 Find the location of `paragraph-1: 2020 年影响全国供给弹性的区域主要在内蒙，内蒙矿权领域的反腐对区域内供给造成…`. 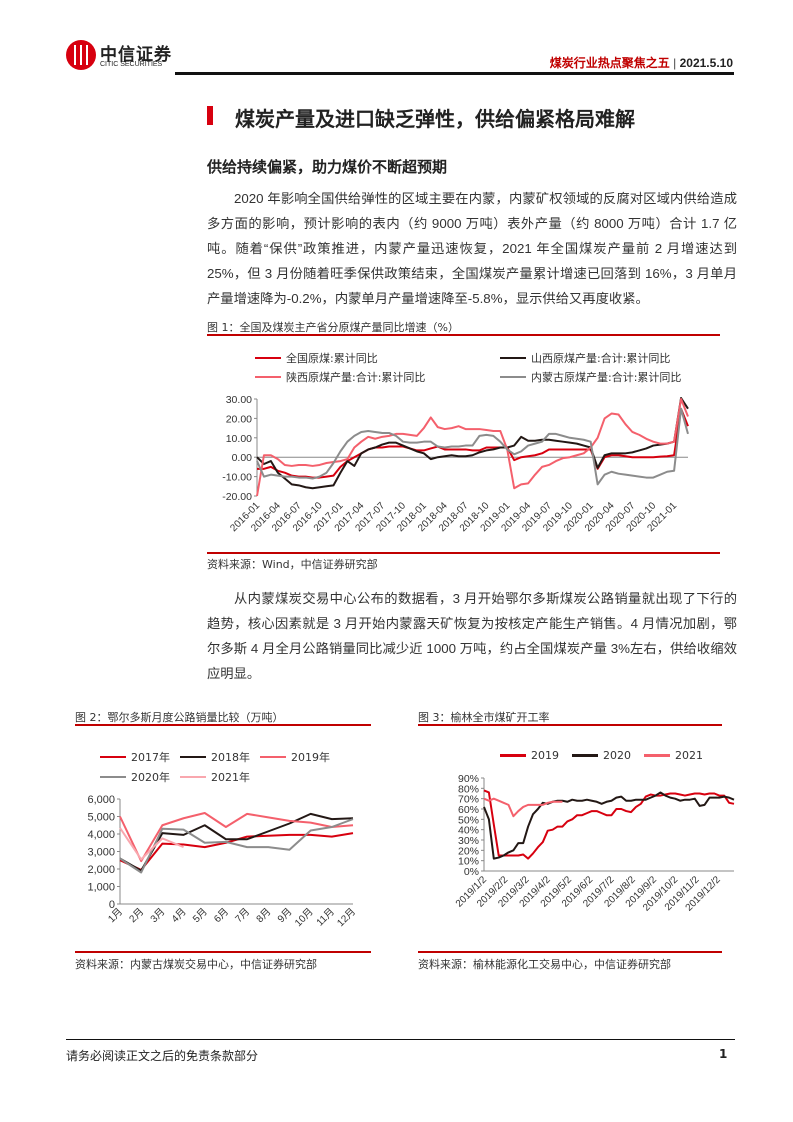

paragraph-1: 2020 年影响全国供给弹性的区域主要在内蒙，内蒙矿权领域的反腐对区域内供给造成… is located at coordinates (472, 248).